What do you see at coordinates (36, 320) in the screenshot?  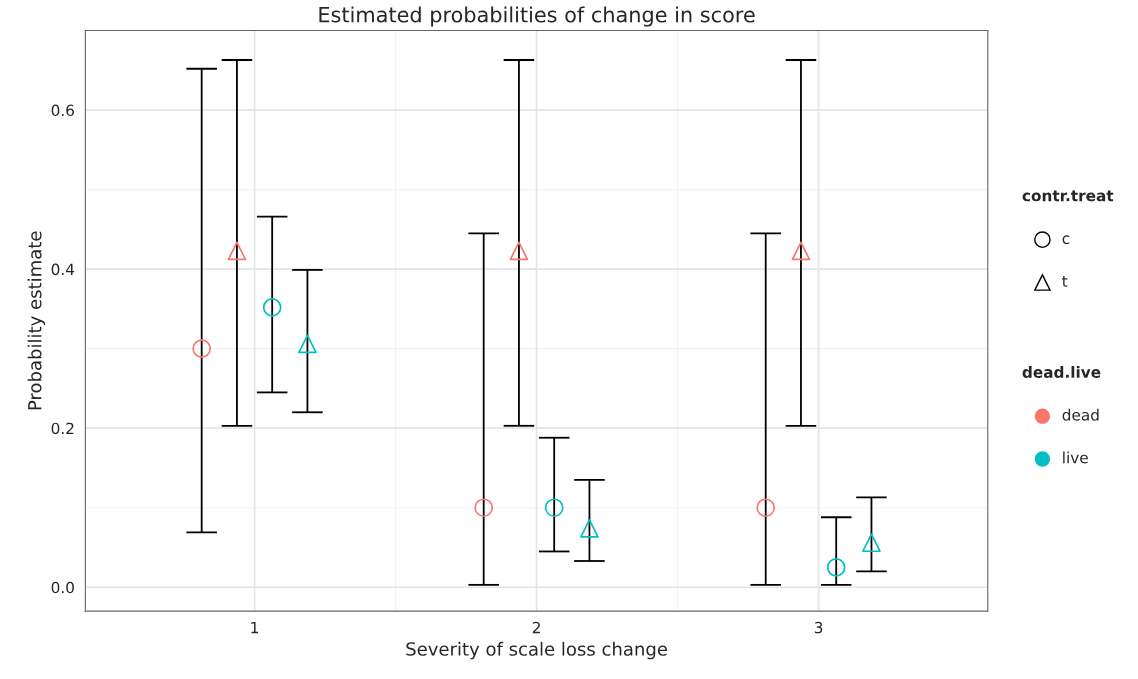 I see `y-axis-title: Probability estimate` at bounding box center [36, 320].